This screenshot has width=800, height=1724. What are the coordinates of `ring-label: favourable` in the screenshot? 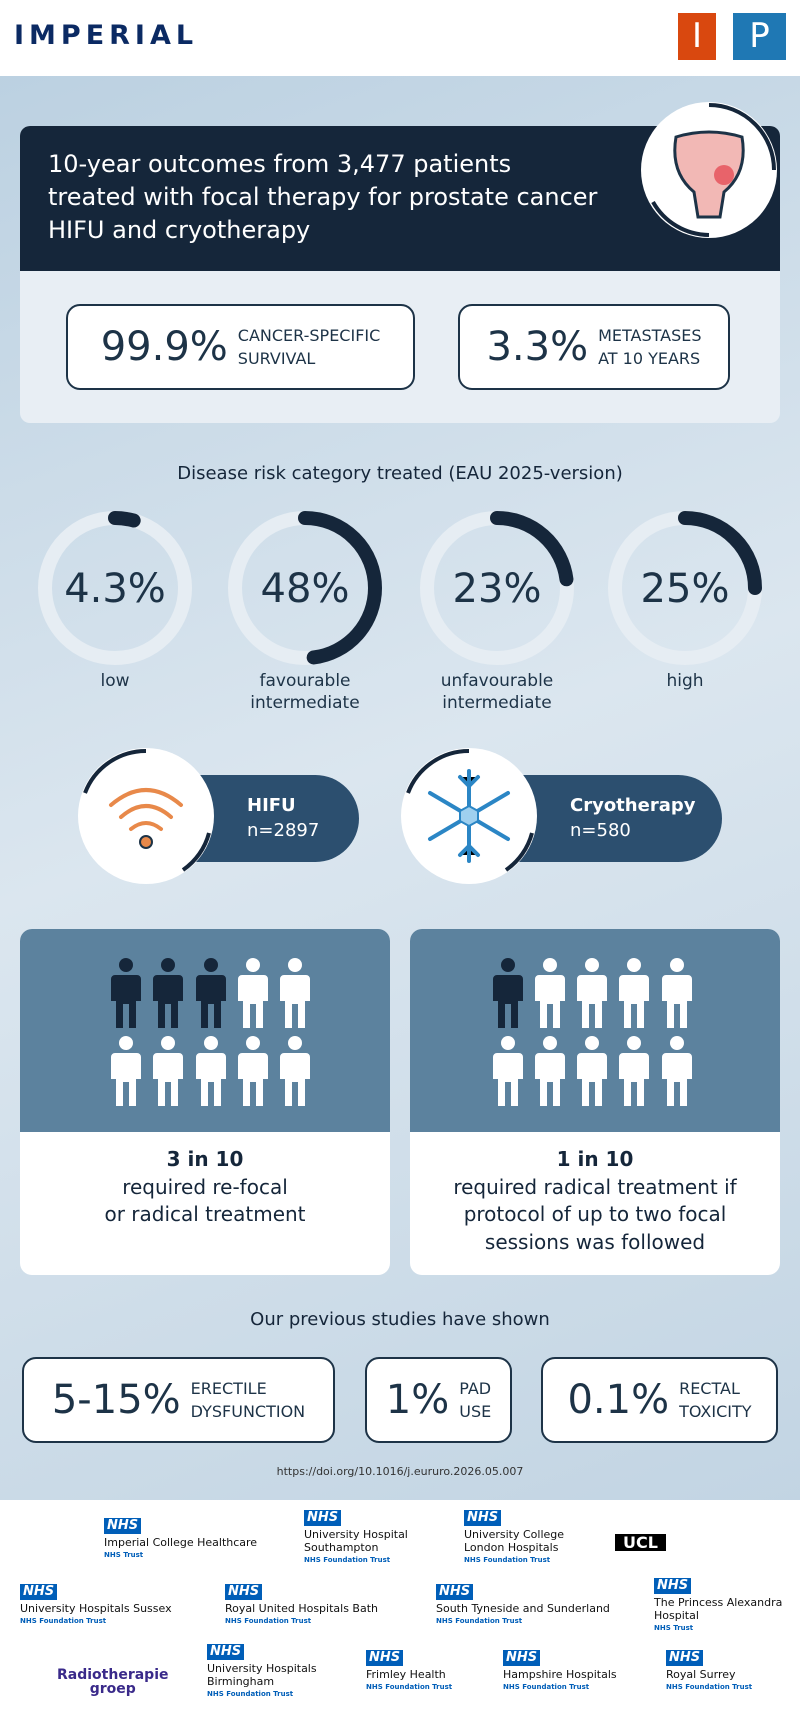 It's located at (304, 681).